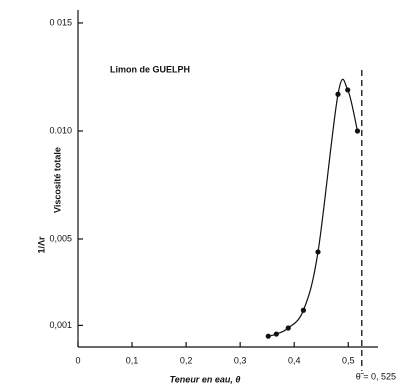 This screenshot has width=401, height=387. What do you see at coordinates (60, 22) in the screenshot?
I see `y-tick-label: 0 015` at bounding box center [60, 22].